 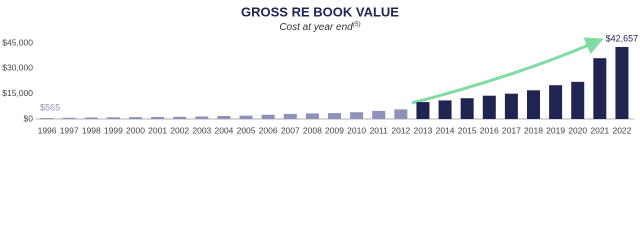 I want to click on x-tick-label: 2009, so click(x=334, y=130).